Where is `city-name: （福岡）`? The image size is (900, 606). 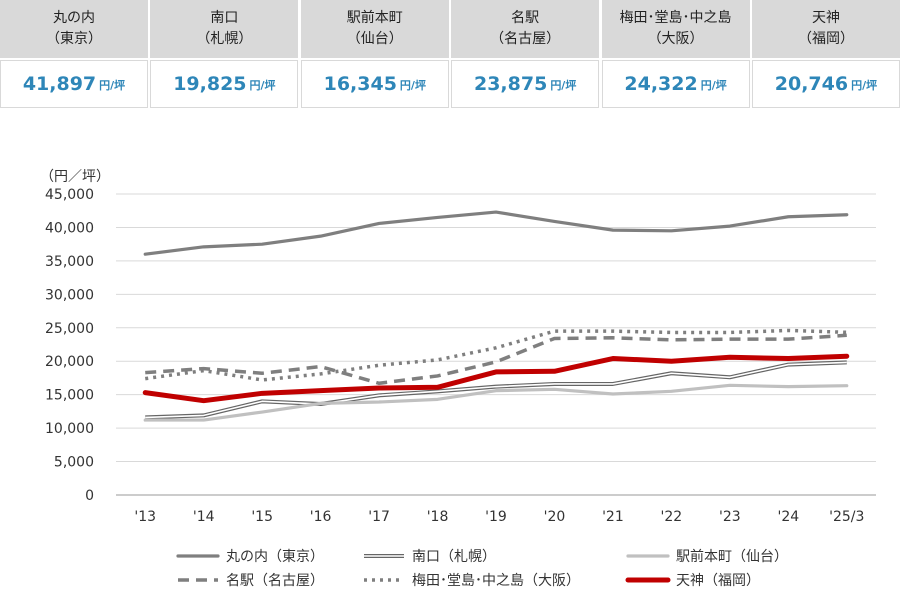
city-name: （福岡） is located at coordinates (825, 39).